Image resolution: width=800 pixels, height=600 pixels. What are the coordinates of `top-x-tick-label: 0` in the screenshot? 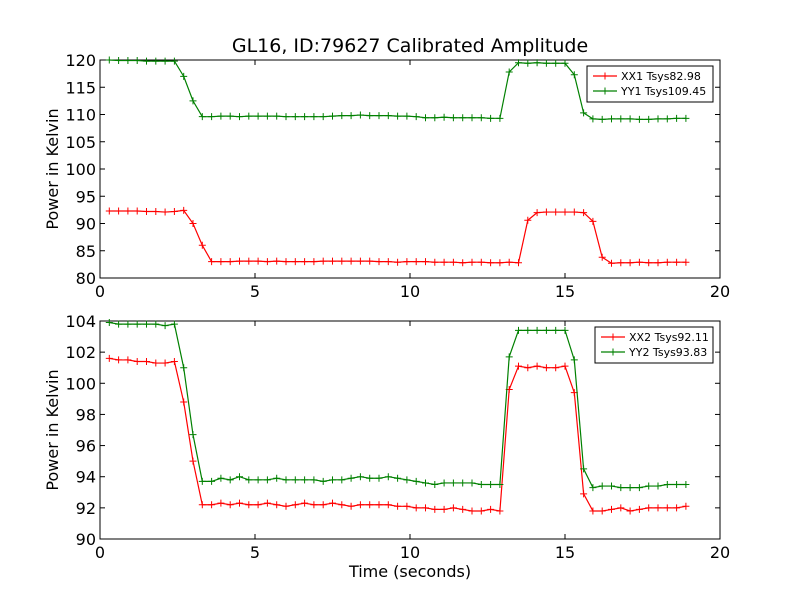 It's located at (100, 291).